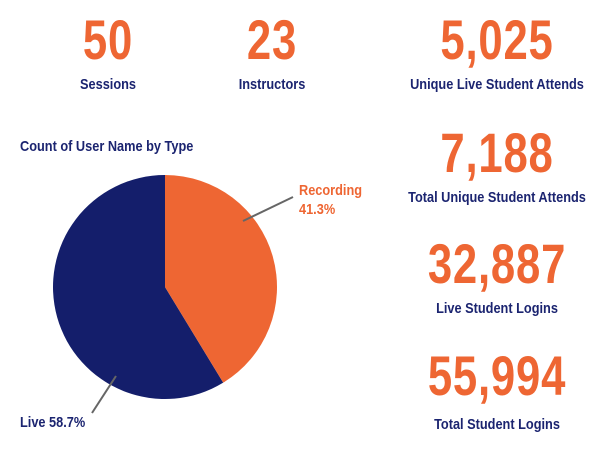 This screenshot has height=450, width=600. Describe the element at coordinates (108, 84) in the screenshot. I see `kpi-label: Sessions` at that location.